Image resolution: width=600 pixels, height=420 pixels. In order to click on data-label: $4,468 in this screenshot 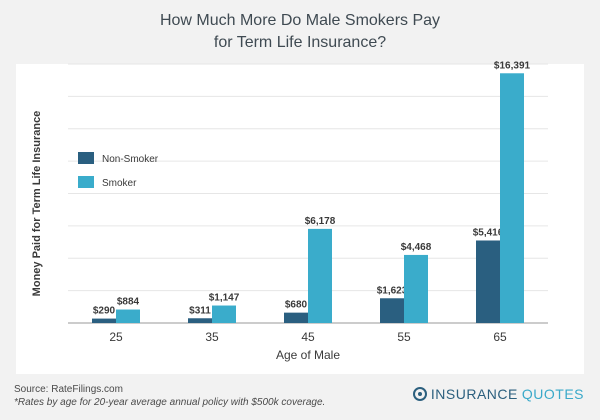, I will do `click(416, 247)`.